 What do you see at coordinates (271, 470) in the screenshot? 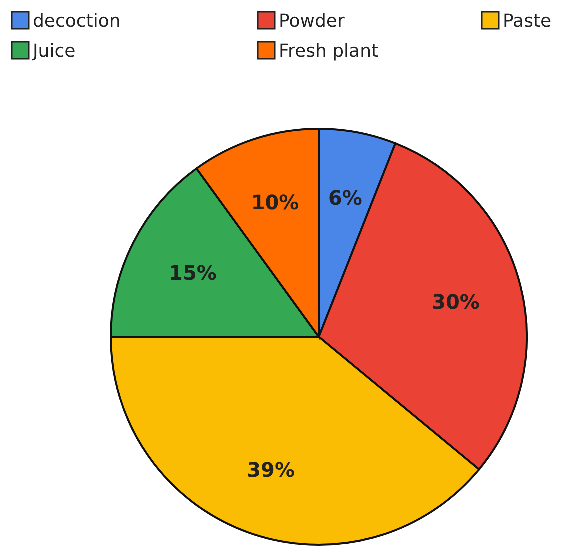
I see `data-label: 39%` at bounding box center [271, 470].